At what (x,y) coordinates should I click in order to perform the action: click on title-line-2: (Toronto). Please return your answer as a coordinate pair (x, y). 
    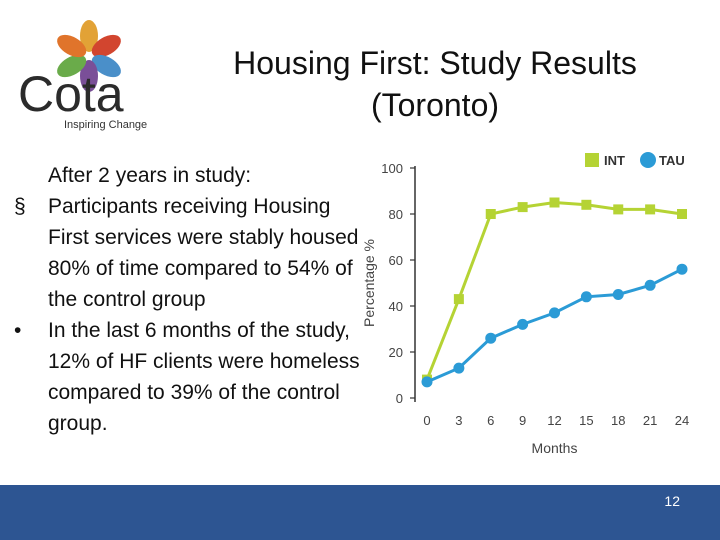
    Looking at the image, I should click on (435, 105).